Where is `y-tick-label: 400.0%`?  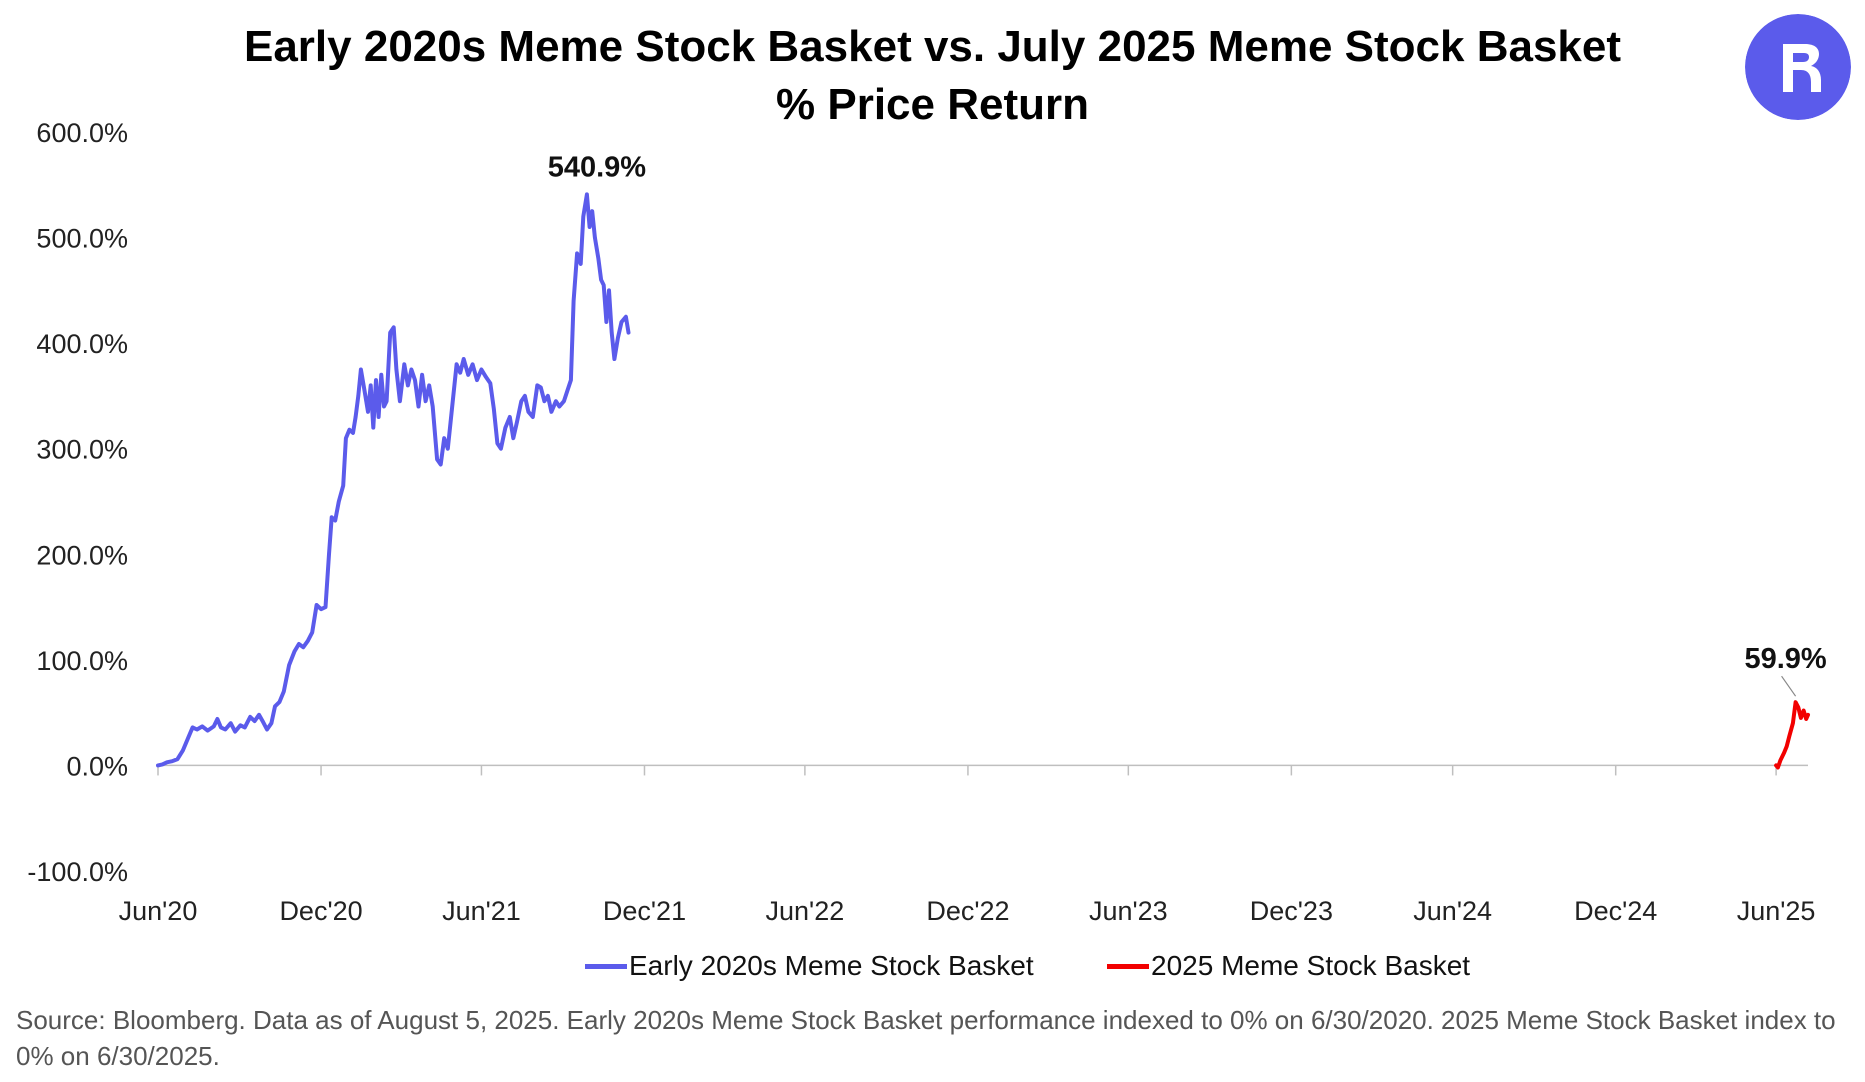
y-tick-label: 400.0% is located at coordinates (82, 344).